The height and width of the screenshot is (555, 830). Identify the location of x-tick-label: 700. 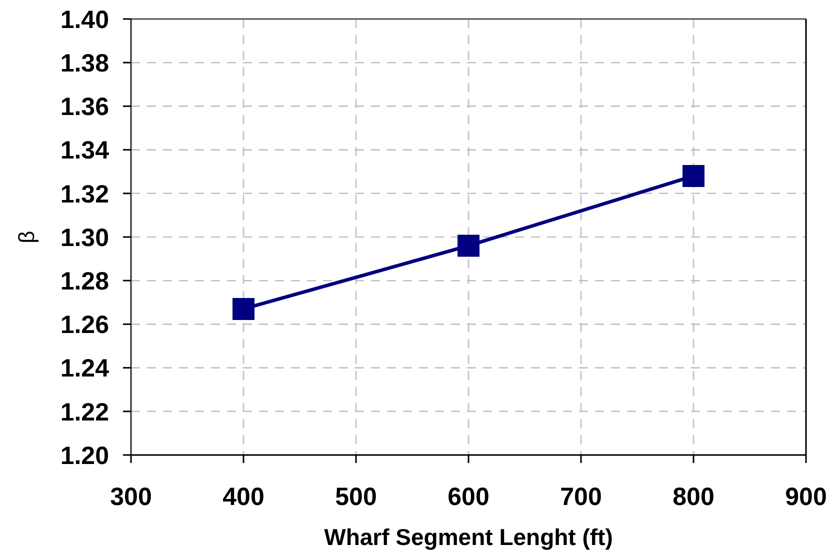
(581, 496).